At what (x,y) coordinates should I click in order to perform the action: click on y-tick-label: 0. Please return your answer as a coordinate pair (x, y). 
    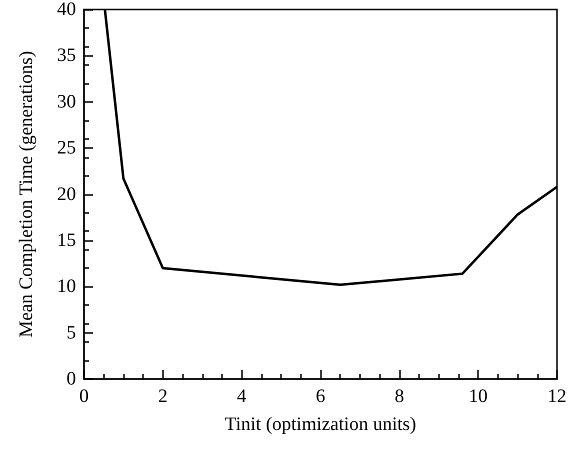
    Looking at the image, I should click on (71, 379).